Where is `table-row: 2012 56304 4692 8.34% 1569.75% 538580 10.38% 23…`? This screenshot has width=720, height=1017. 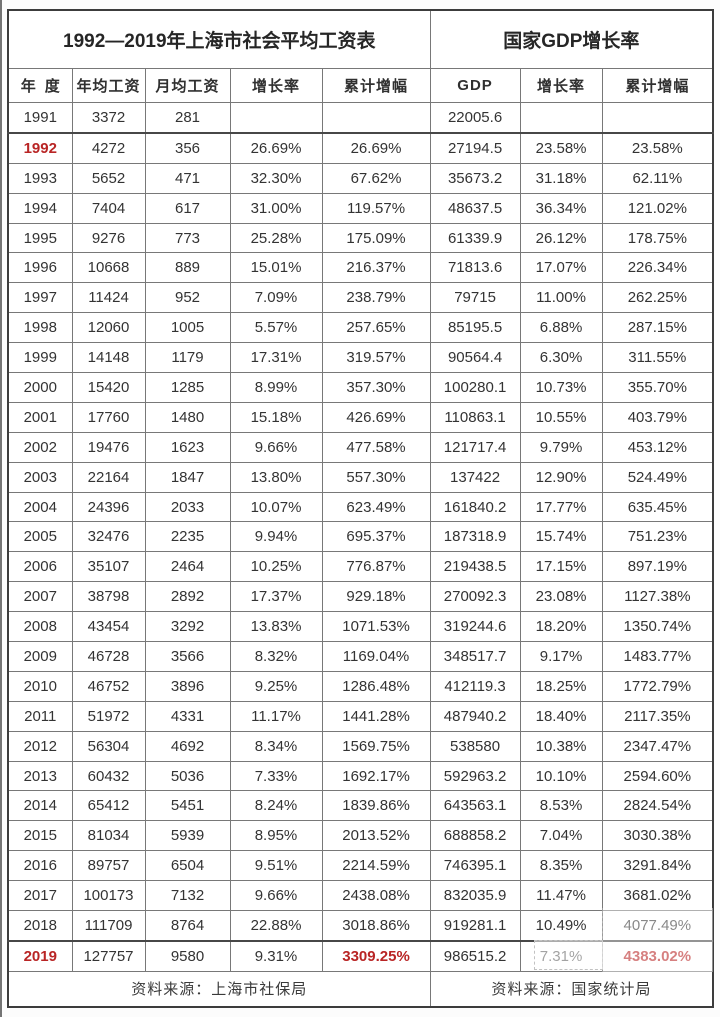 table-row: 2012 56304 4692 8.34% 1569.75% 538580 10.38% 23… is located at coordinates (360, 746).